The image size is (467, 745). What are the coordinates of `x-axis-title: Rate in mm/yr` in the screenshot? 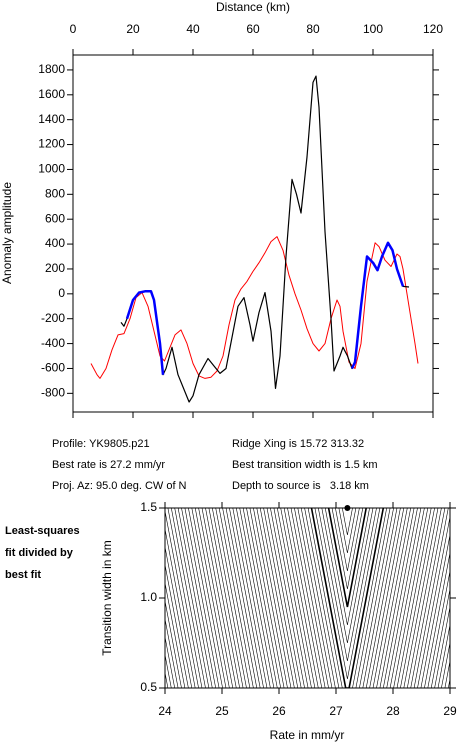 It's located at (307, 735).